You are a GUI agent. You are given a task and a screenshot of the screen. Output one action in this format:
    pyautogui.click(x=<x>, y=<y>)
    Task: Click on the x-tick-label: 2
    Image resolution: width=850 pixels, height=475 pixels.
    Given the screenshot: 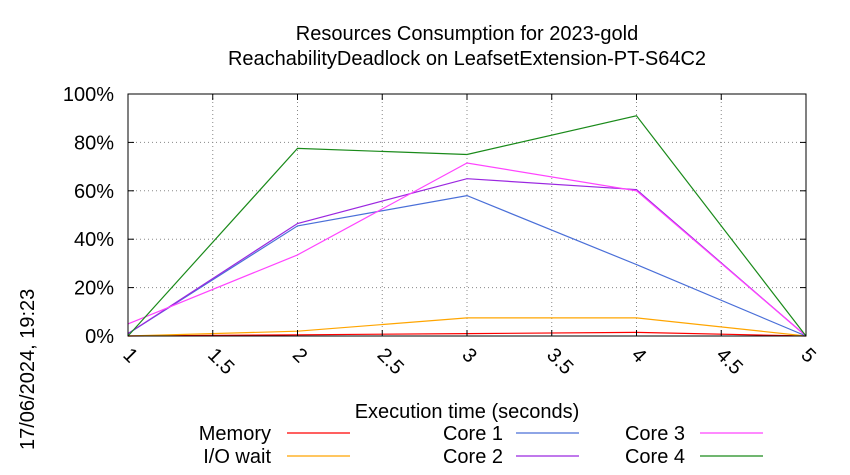 What is the action you would take?
    pyautogui.click(x=299, y=355)
    